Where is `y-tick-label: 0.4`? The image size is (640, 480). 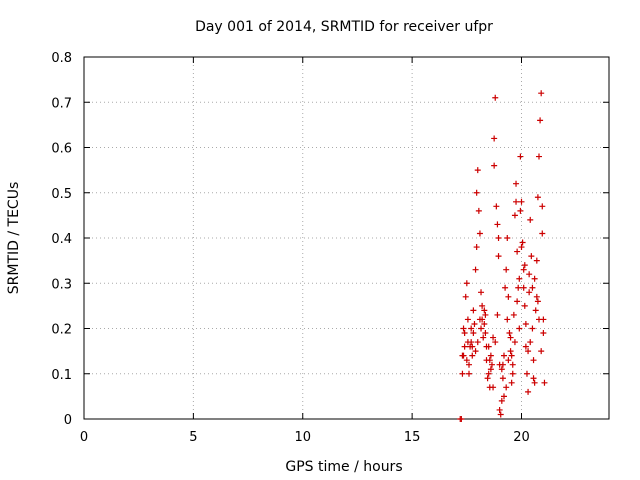 y-tick-label: 0.4 is located at coordinates (61, 239).